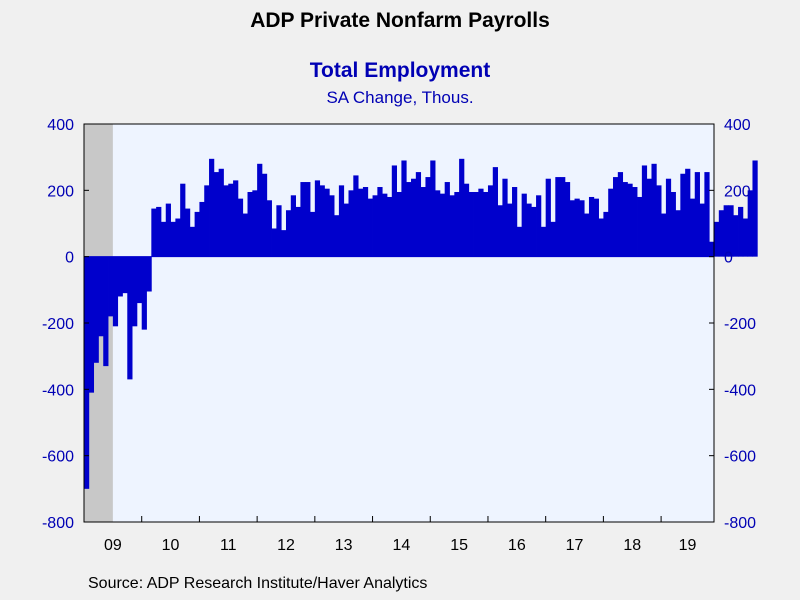  Describe the element at coordinates (58, 390) in the screenshot. I see `y-tick-label-left: -400` at that location.